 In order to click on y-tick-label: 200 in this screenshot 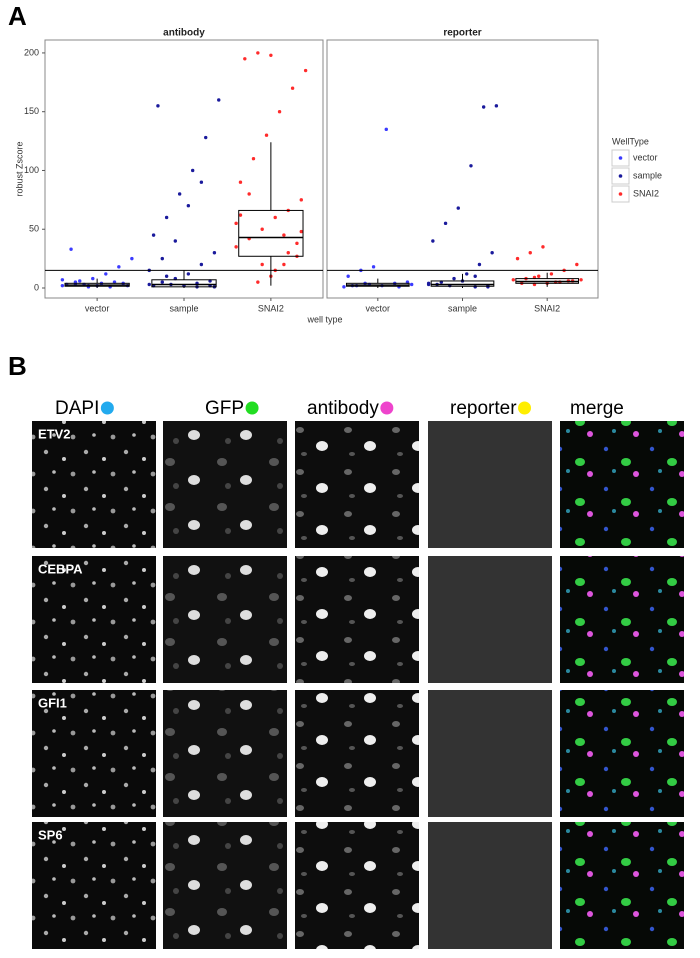, I will do `click(31, 52)`.